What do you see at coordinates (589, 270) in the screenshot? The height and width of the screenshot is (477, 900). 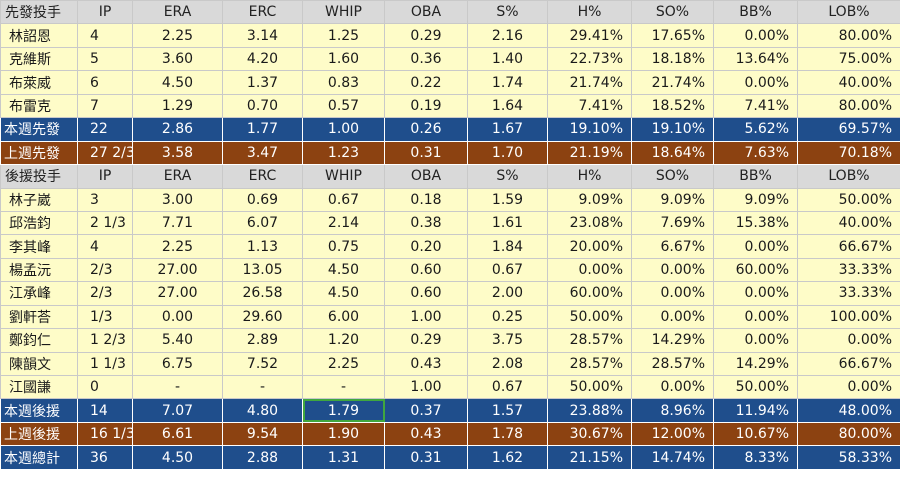 I see `stat-cell-h: 0.00%` at bounding box center [589, 270].